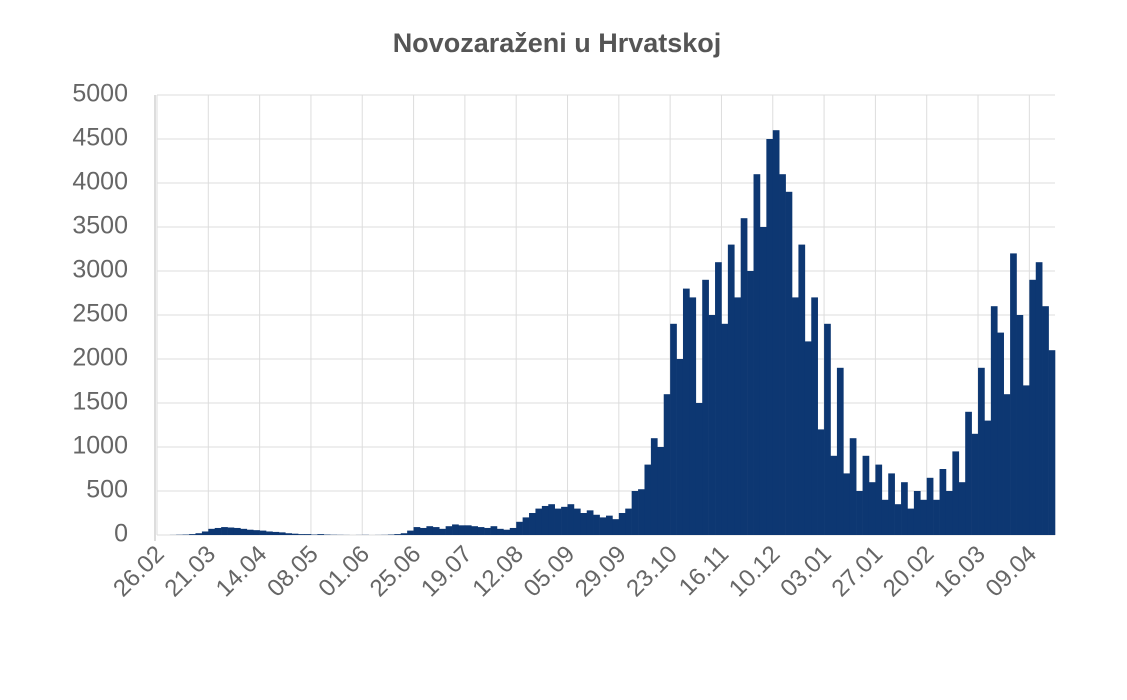 The height and width of the screenshot is (700, 1127). What do you see at coordinates (100, 138) in the screenshot?
I see `y-tick-label: 4500` at bounding box center [100, 138].